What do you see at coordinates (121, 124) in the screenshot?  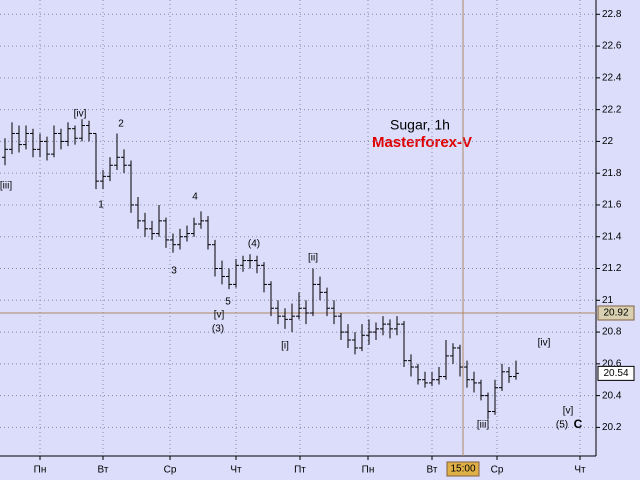 I see `wave-label: 2` at bounding box center [121, 124].